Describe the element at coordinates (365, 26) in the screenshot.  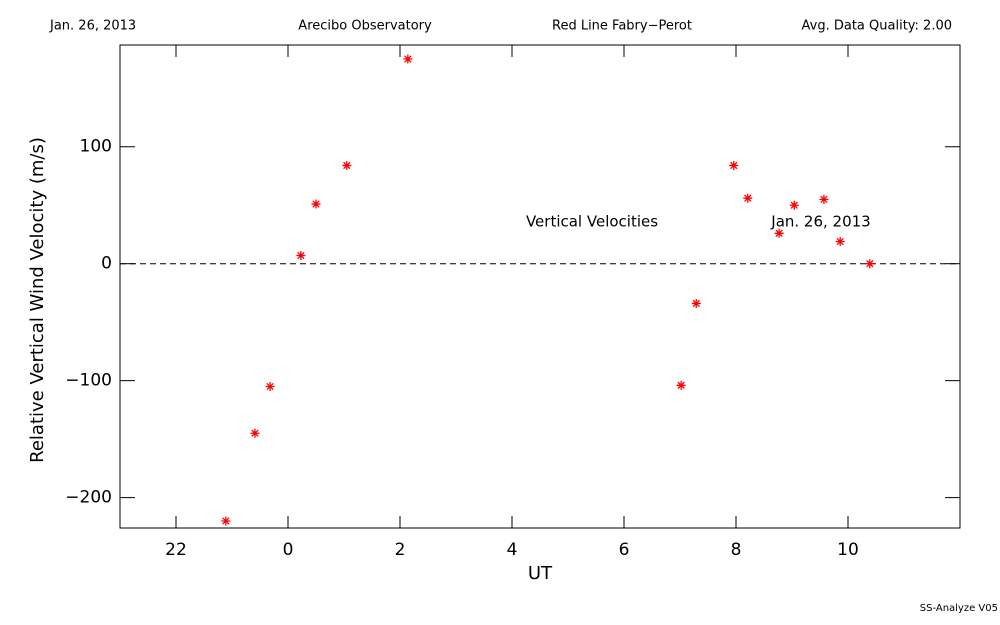
I see `header-site: Arecibo Observatory` at that location.